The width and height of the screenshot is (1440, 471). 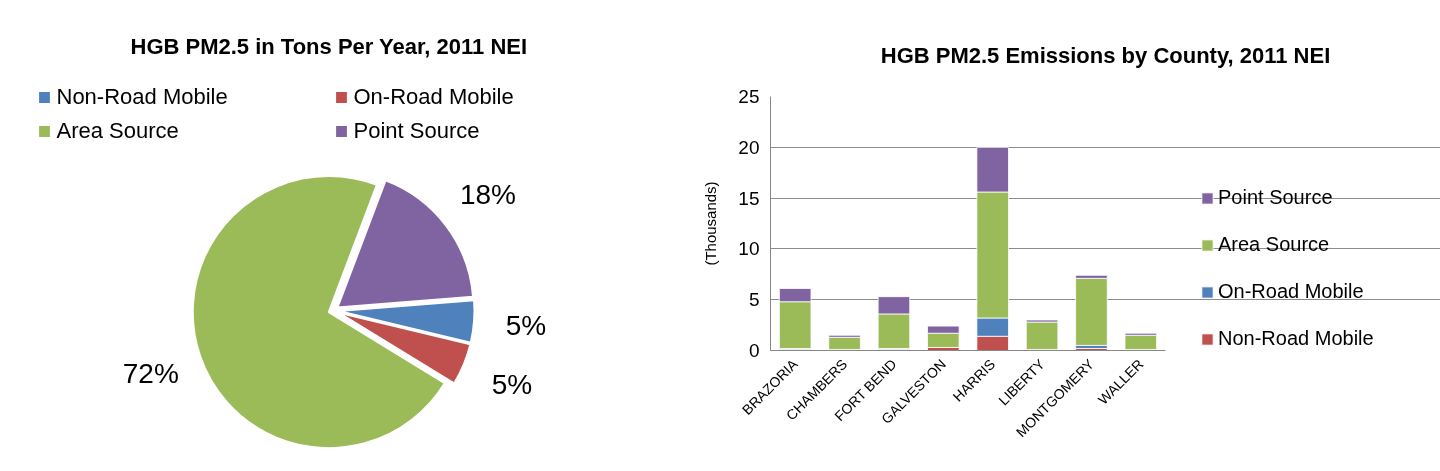 I want to click on y-tick-label: 10, so click(x=749, y=249).